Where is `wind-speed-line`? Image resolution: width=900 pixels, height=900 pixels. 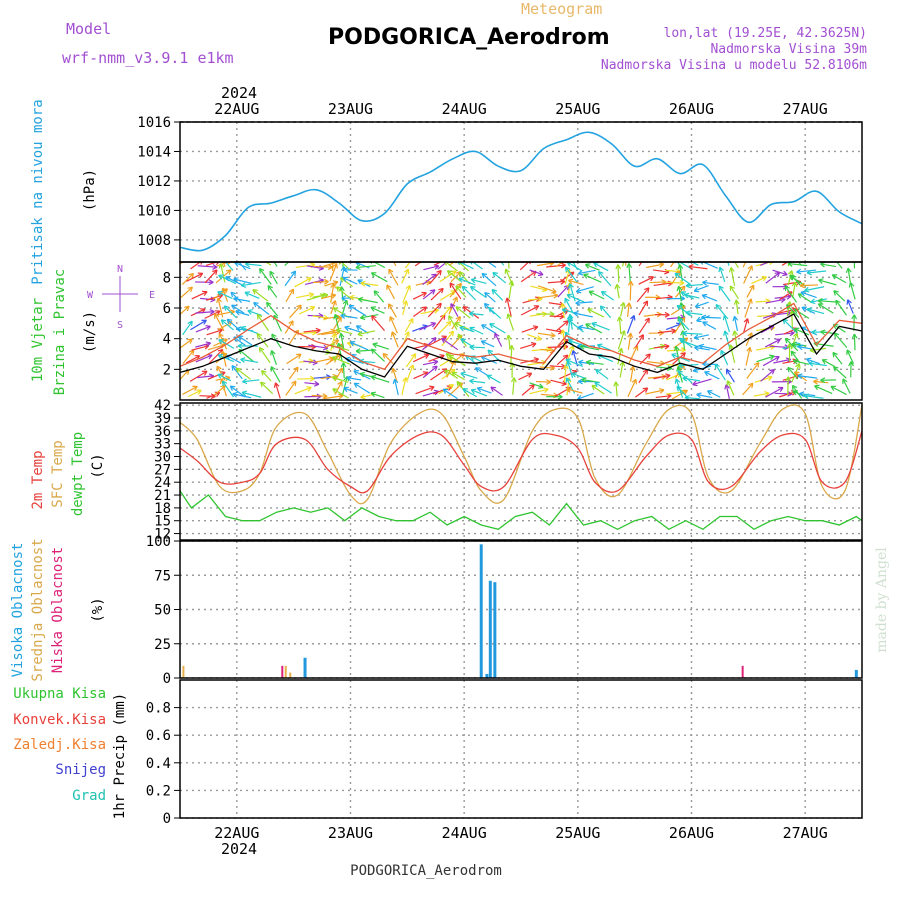
wind-speed-line is located at coordinates (521, 345).